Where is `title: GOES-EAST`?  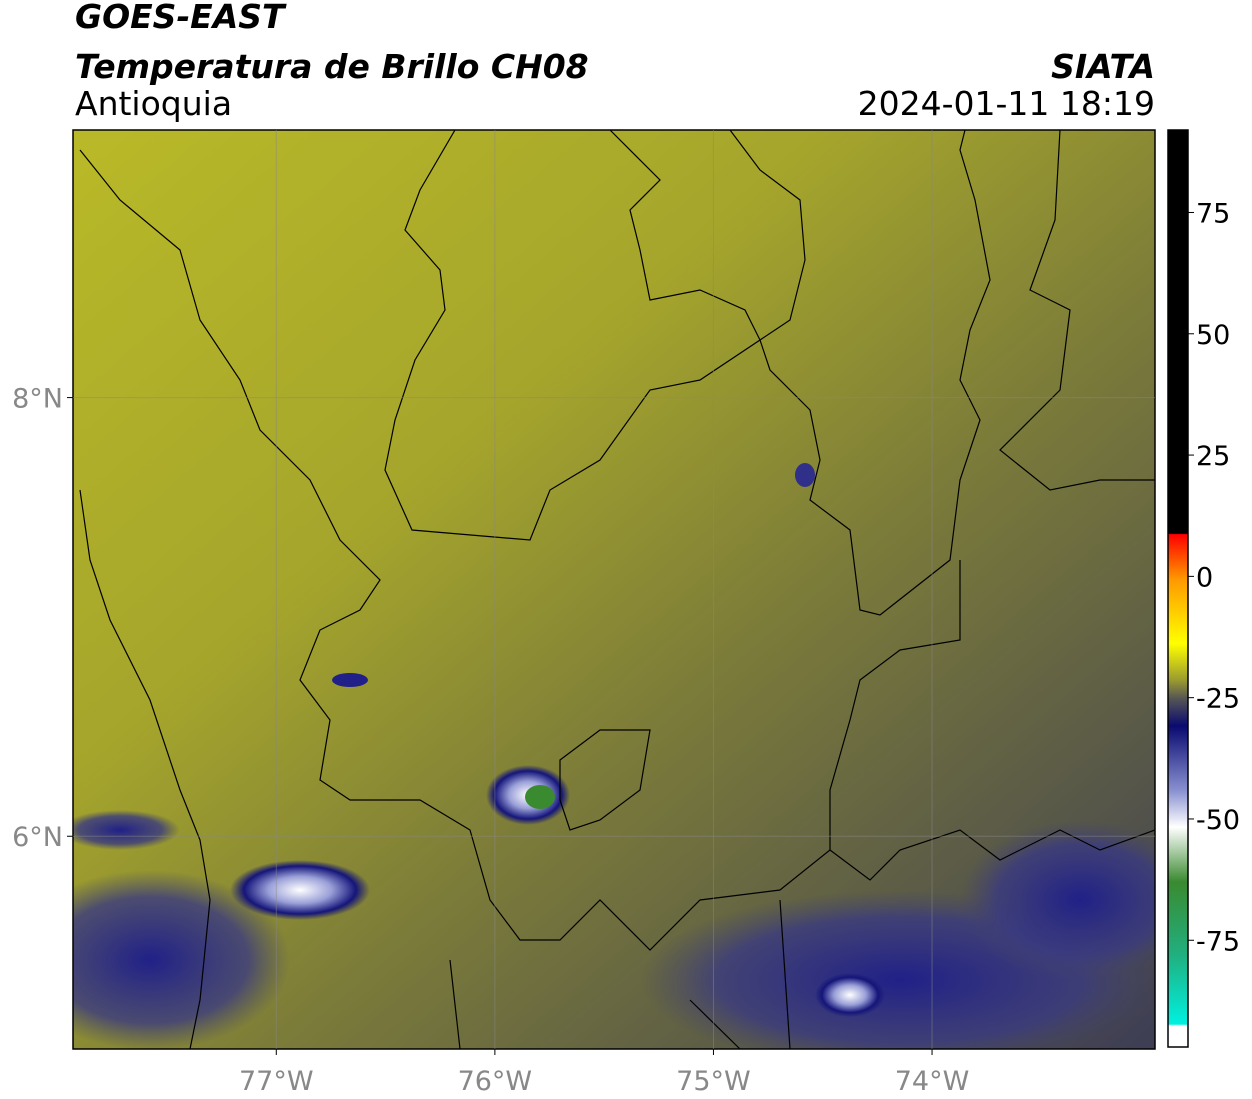
title: GOES-EAST is located at coordinates (181, 18).